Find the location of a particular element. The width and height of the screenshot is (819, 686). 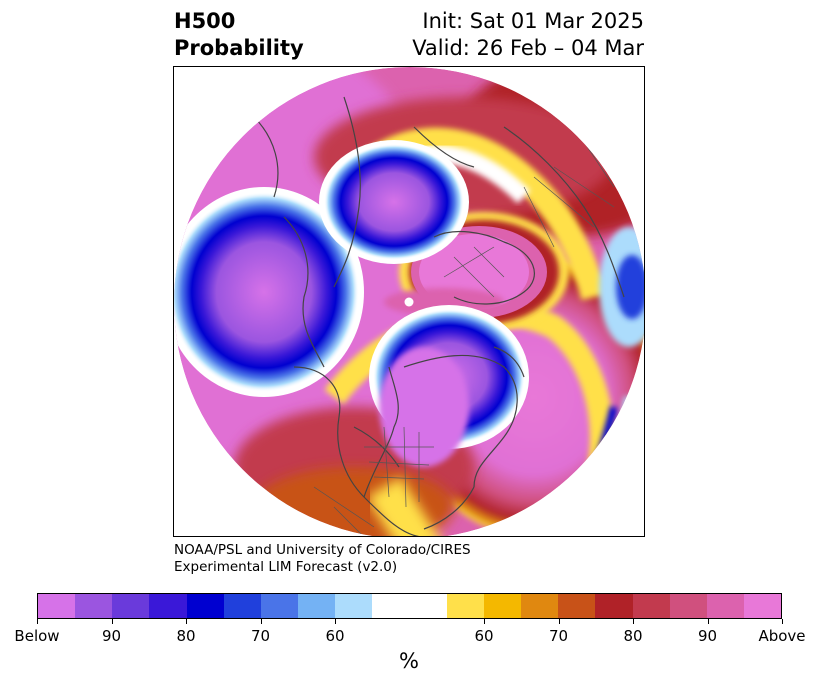

credit-line-2: Experimental LIM Forecast (v2.0) is located at coordinates (286, 567).